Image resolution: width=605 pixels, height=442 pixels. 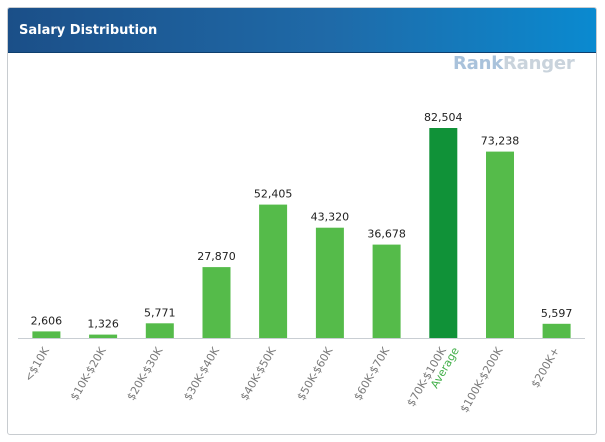 I want to click on x-tick-label-3: $30K-$40K, so click(x=201, y=373).